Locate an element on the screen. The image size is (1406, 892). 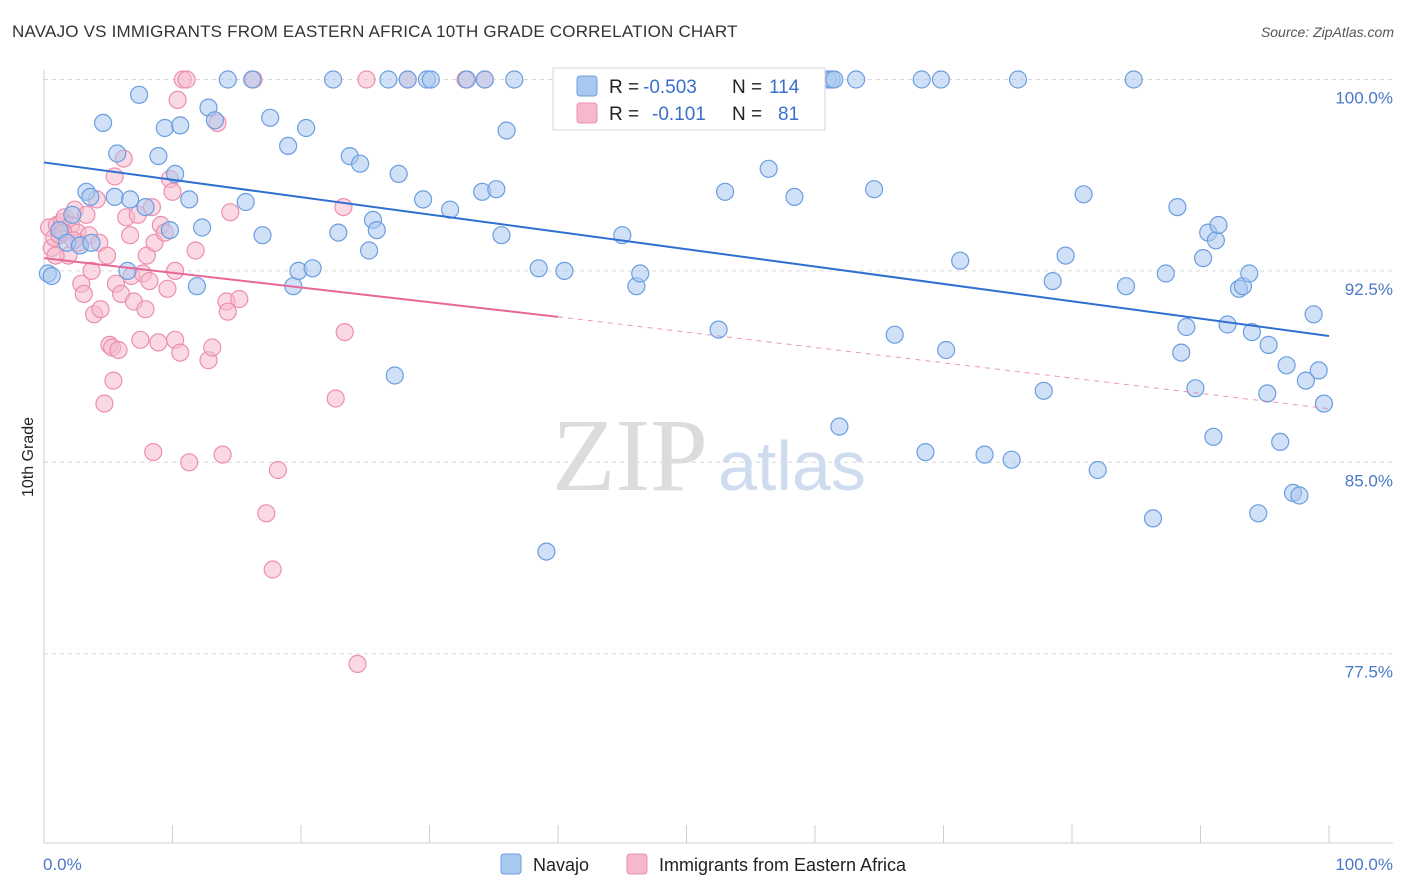
bottom-legend-swatch-eastern-africa is located at coordinates (637, 864).